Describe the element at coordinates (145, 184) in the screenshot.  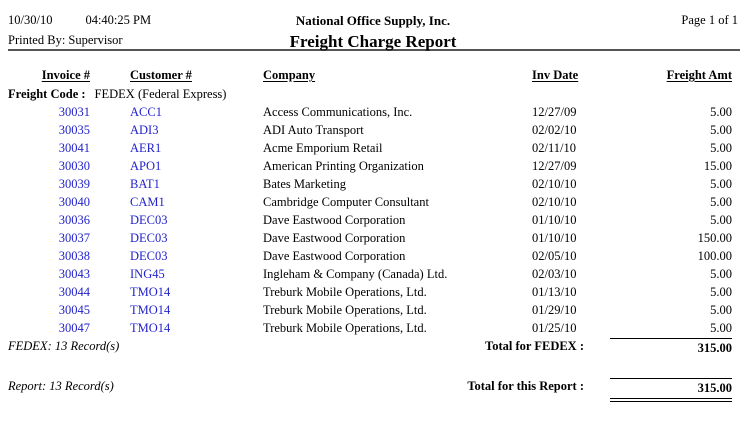
I see `customer-number-link: BAT1` at that location.